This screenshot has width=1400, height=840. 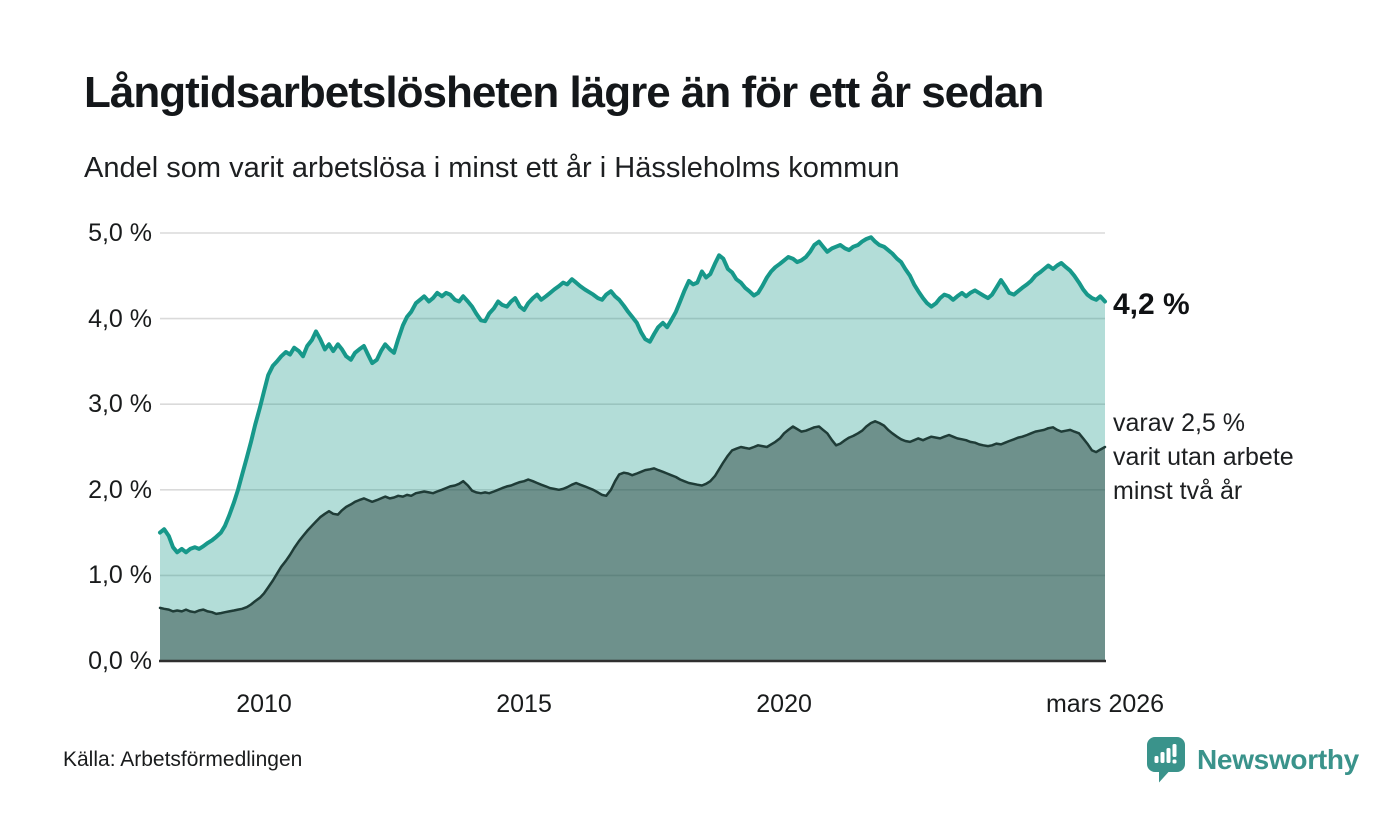 I want to click on newsworthy-wordmark: Newsworthy, so click(x=1278, y=759).